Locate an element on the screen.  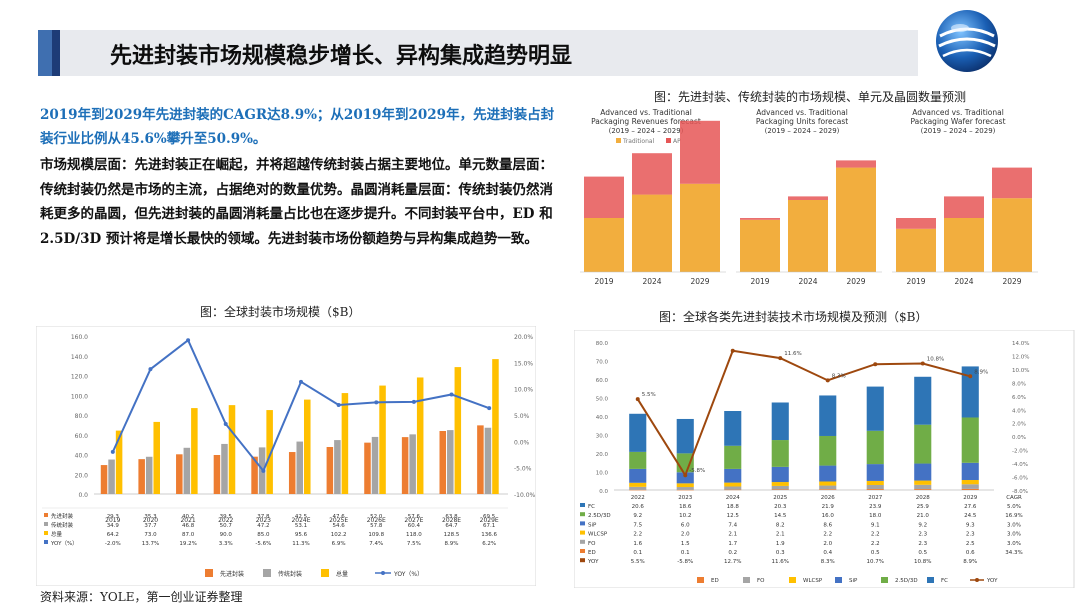
y-right-tick: 4.0% is located at coordinates (1019, 411).